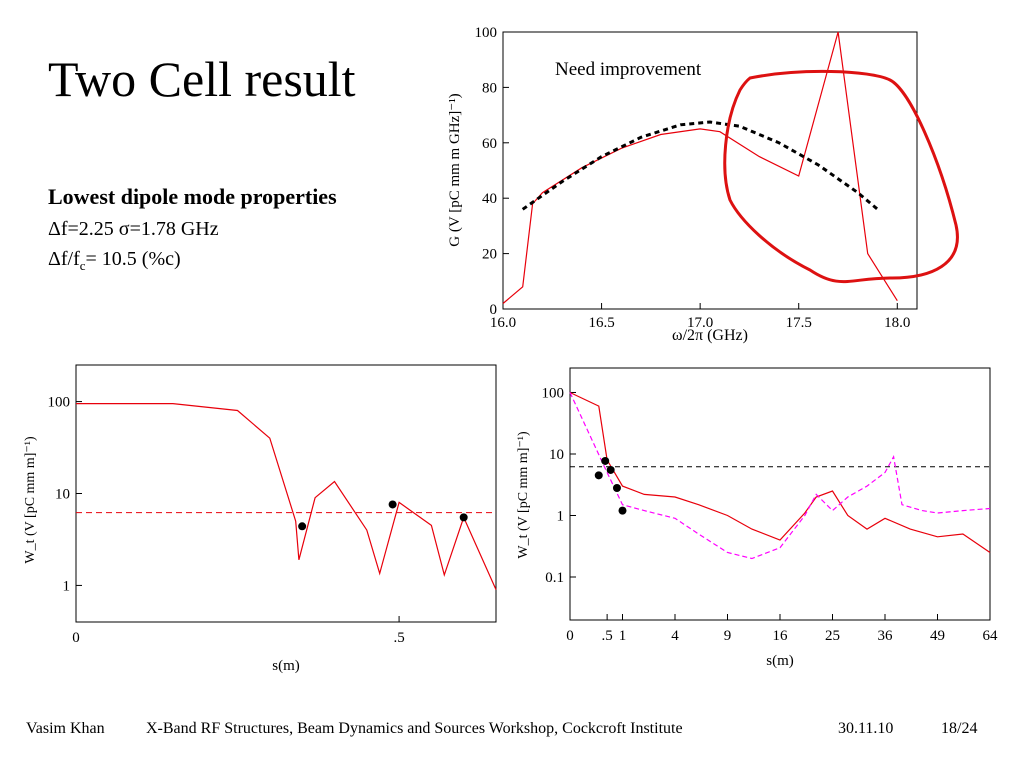 The height and width of the screenshot is (768, 1024). I want to click on page-title: Two Cell result, so click(202, 79).